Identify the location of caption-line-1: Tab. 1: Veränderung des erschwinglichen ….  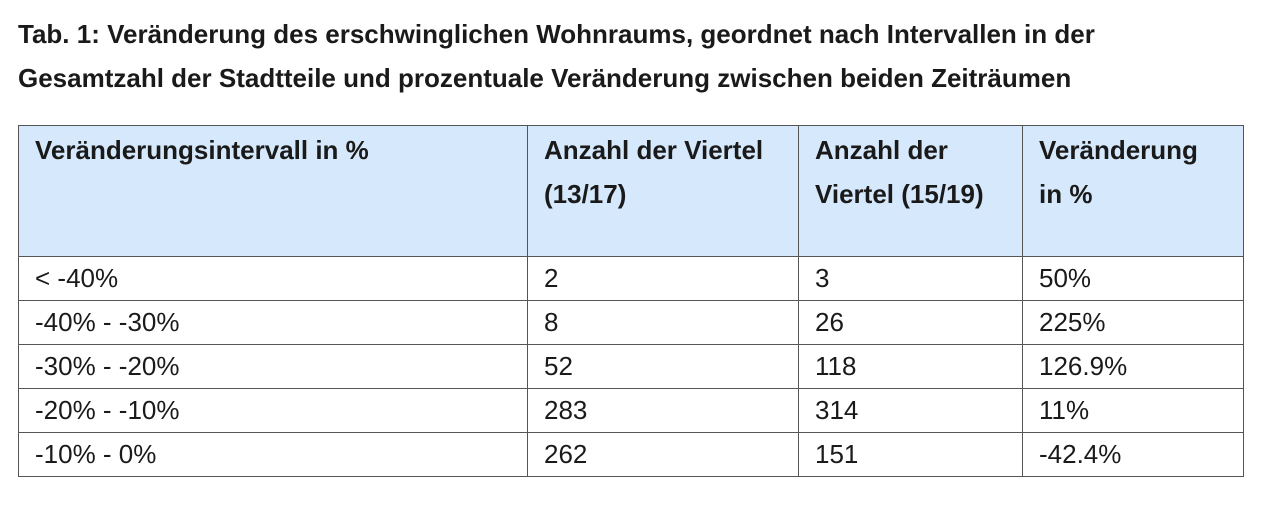
(556, 34).